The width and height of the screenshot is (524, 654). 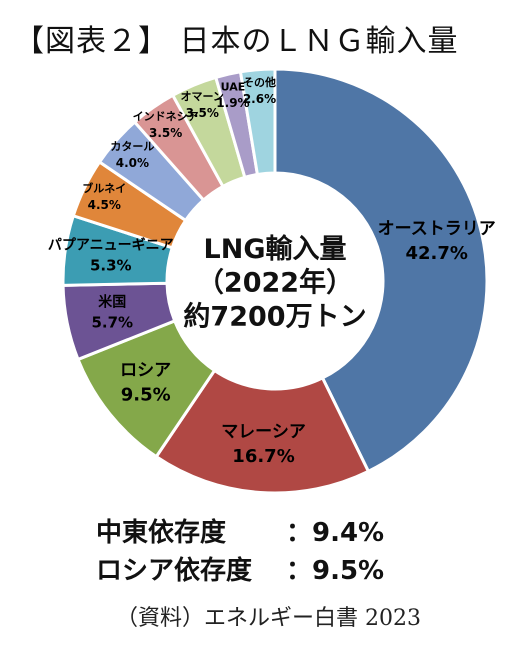 What do you see at coordinates (166, 116) in the screenshot?
I see `slice-label-7: インドネシア` at bounding box center [166, 116].